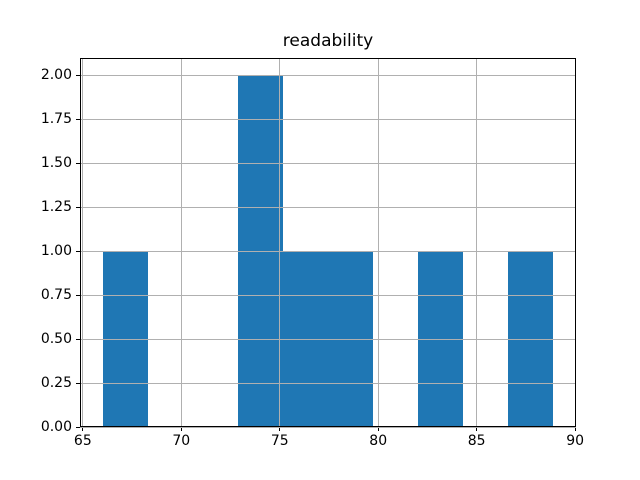  Describe the element at coordinates (56, 339) in the screenshot. I see `y-tick-label: 0.50` at that location.